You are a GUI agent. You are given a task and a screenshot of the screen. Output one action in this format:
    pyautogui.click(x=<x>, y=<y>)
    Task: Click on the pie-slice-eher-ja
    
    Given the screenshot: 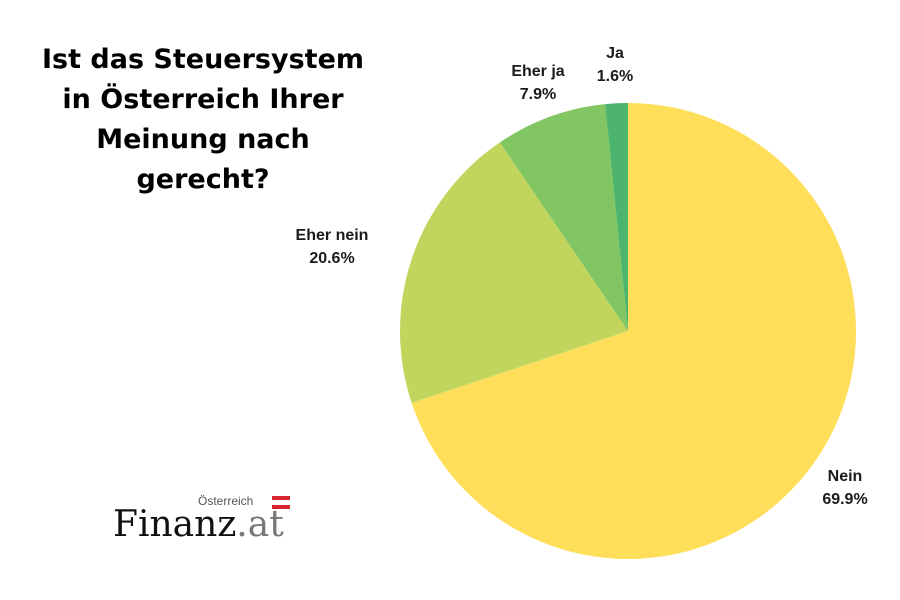 What is the action you would take?
    pyautogui.click(x=563, y=218)
    